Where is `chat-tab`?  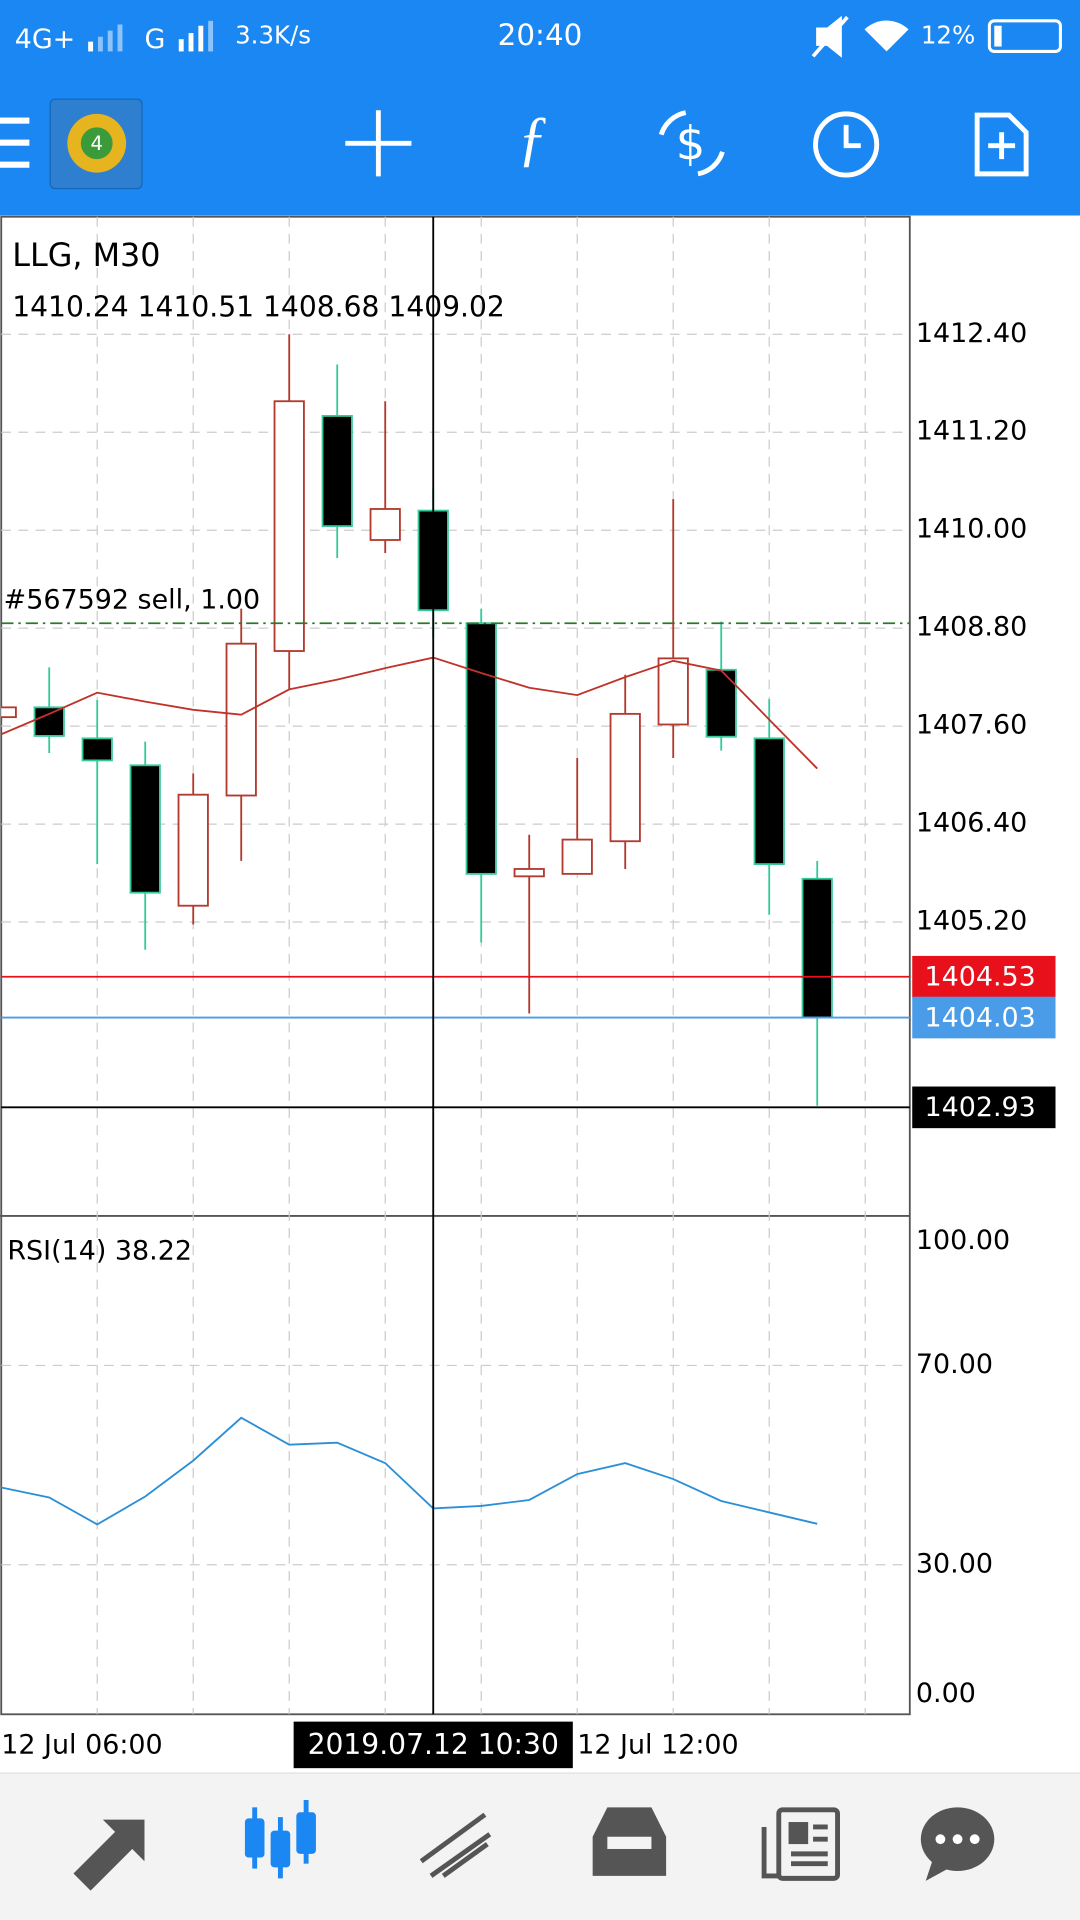
chat-tab is located at coordinates (957, 1844).